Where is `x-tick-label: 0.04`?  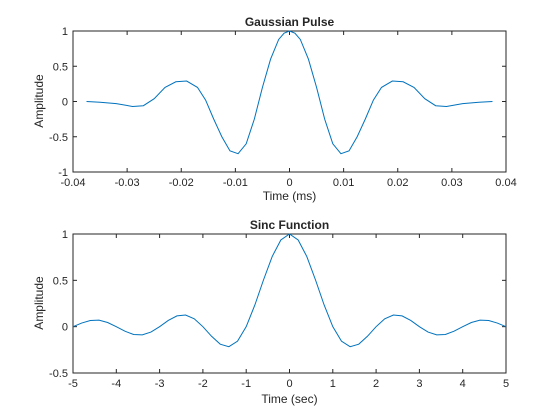 x-tick-label: 0.04 is located at coordinates (505, 183).